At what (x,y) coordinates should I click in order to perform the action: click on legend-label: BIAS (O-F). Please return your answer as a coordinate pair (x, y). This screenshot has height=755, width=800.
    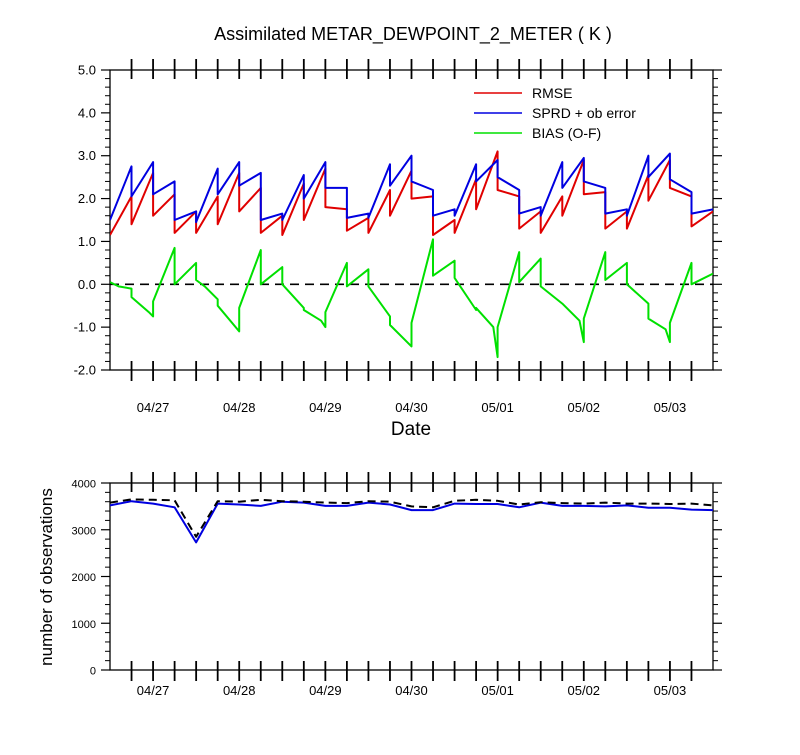
    Looking at the image, I should click on (566, 133).